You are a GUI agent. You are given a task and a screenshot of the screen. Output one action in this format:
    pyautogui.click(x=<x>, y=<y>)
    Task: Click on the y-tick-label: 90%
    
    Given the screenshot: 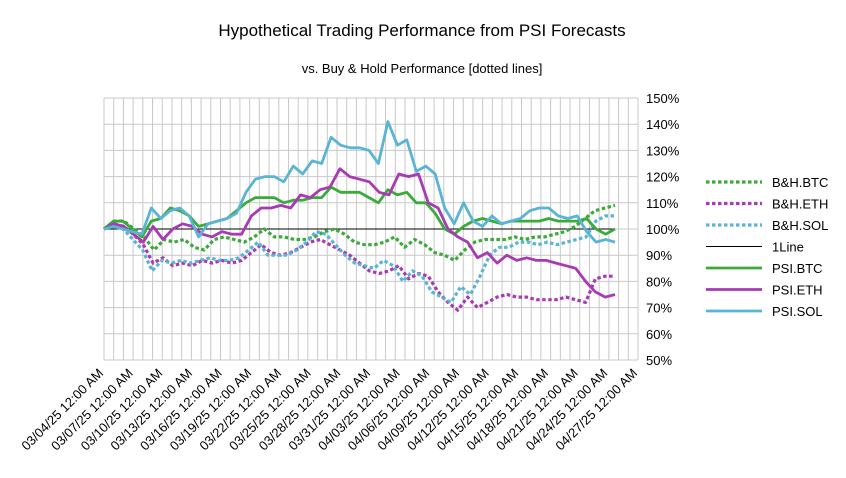 What is the action you would take?
    pyautogui.click(x=659, y=255)
    